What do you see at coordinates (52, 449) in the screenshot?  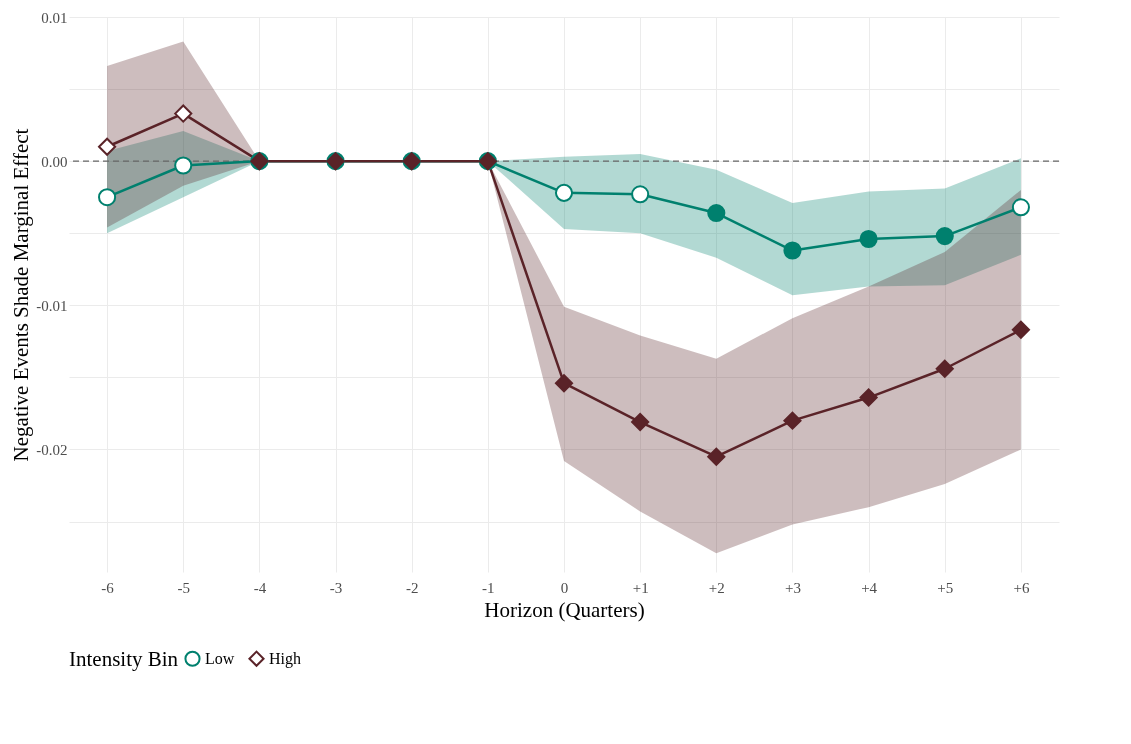 I see `y-tick-label: -0.02` at bounding box center [52, 449].